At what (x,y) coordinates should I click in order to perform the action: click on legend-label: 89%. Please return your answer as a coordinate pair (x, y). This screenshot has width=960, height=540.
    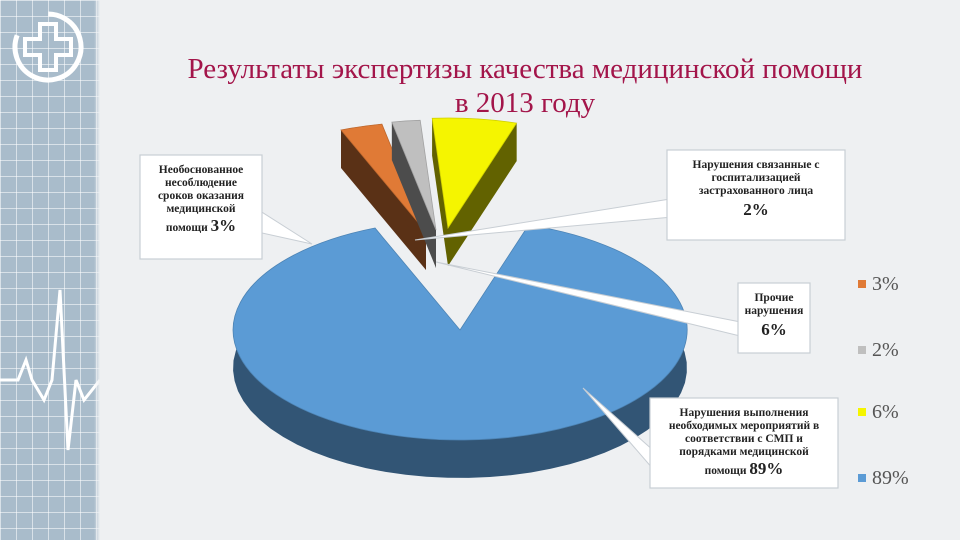
    Looking at the image, I should click on (890, 477).